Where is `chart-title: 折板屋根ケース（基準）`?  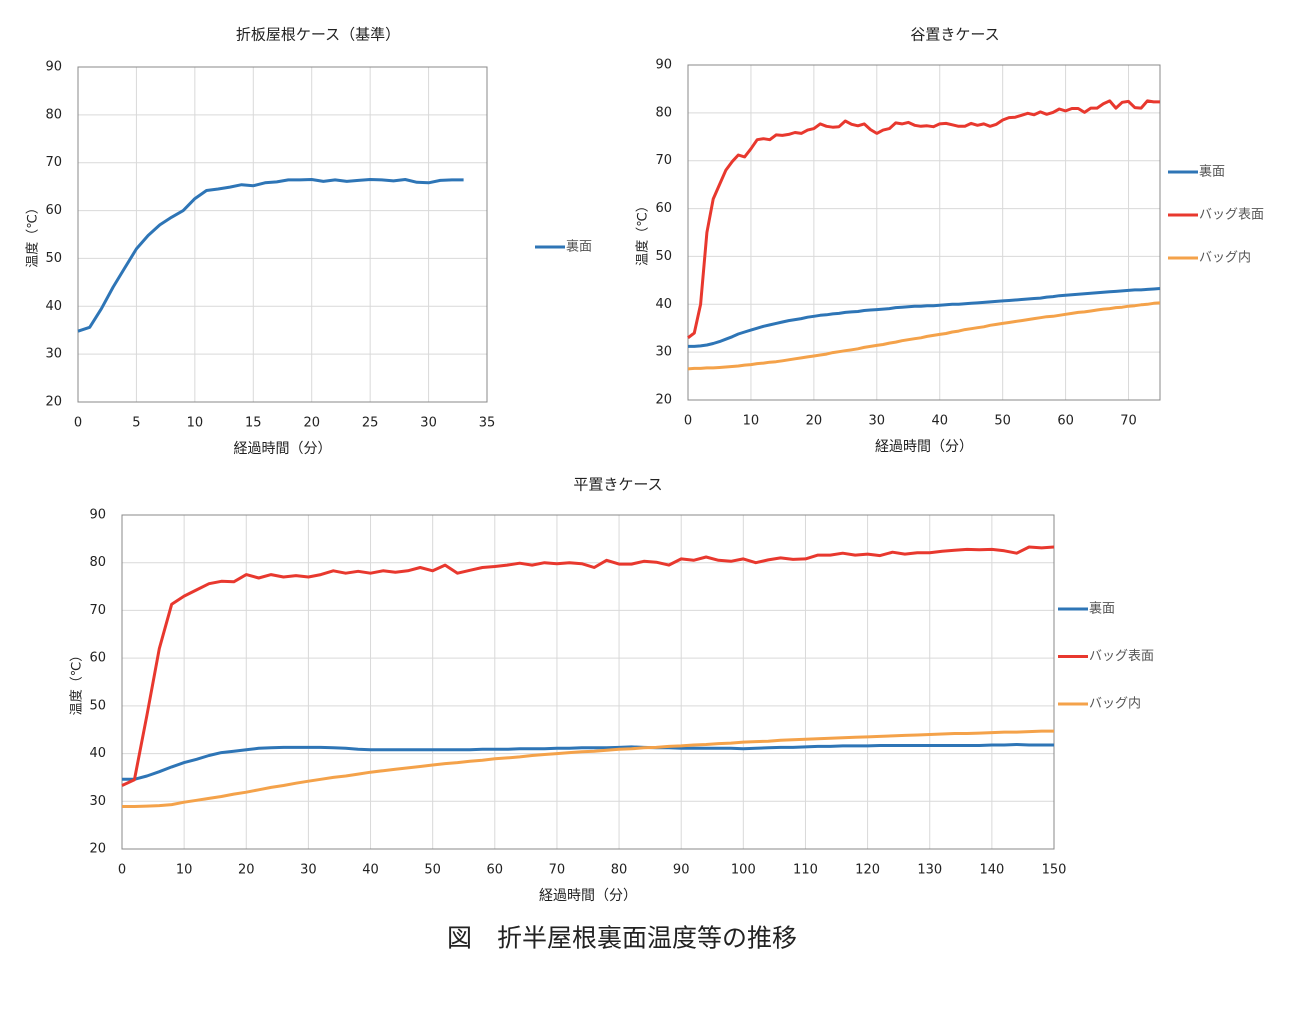 chart-title: 折板屋根ケース（基準） is located at coordinates (318, 35).